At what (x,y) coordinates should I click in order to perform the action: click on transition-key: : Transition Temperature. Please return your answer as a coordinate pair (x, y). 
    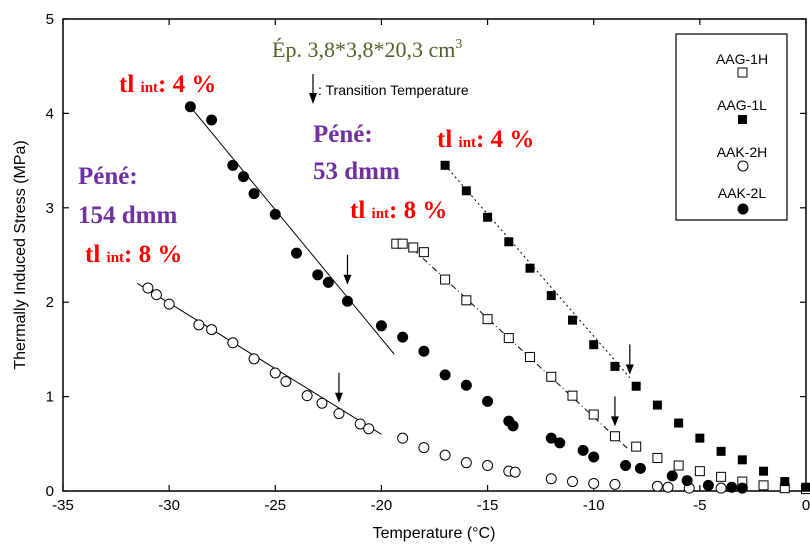
    Looking at the image, I should click on (389, 89).